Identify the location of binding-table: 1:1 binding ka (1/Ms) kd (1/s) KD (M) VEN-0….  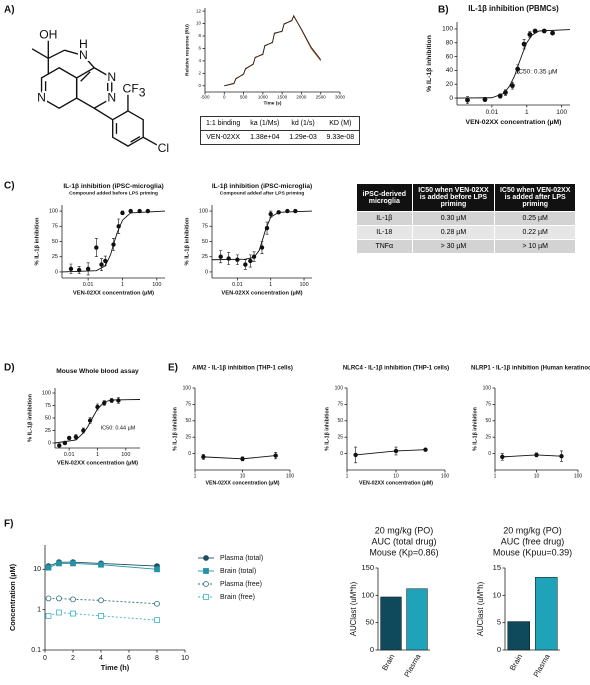
(280, 130).